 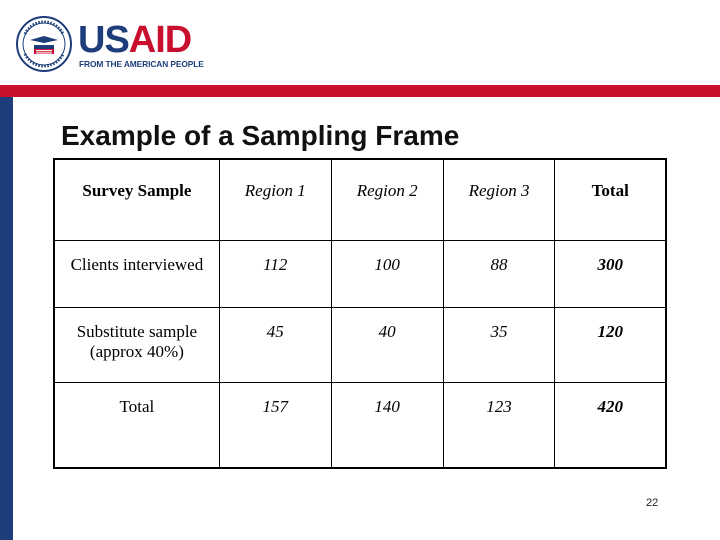 I want to click on cell-value: 157, so click(x=275, y=425).